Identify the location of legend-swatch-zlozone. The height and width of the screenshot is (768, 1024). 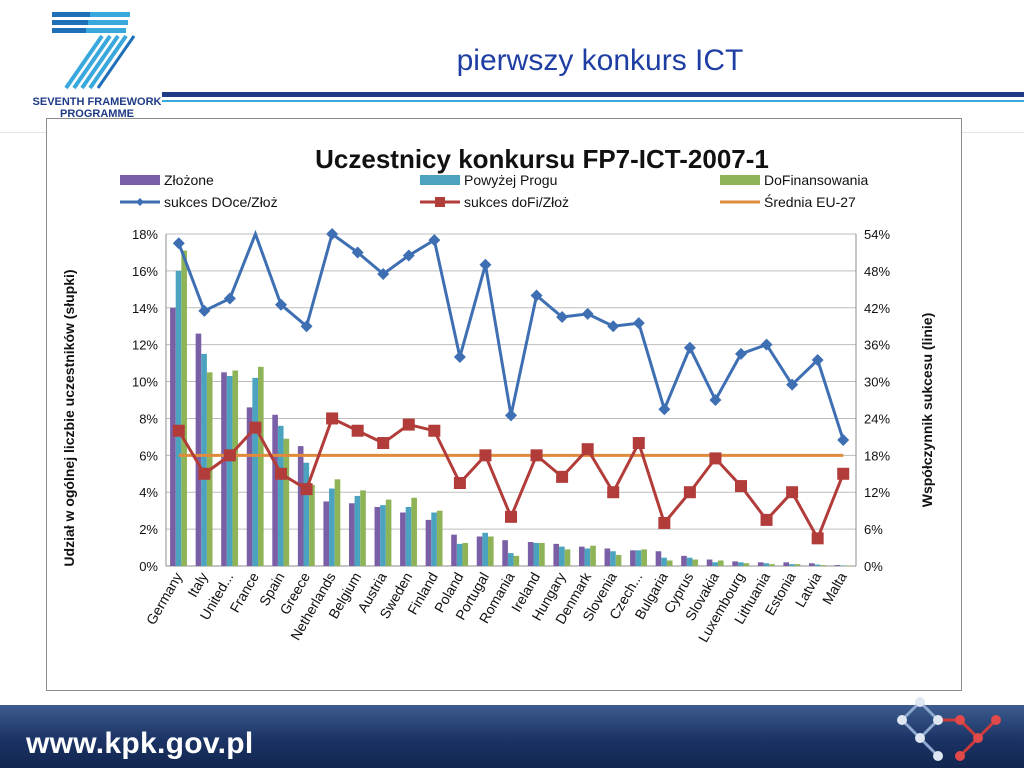
(140, 180).